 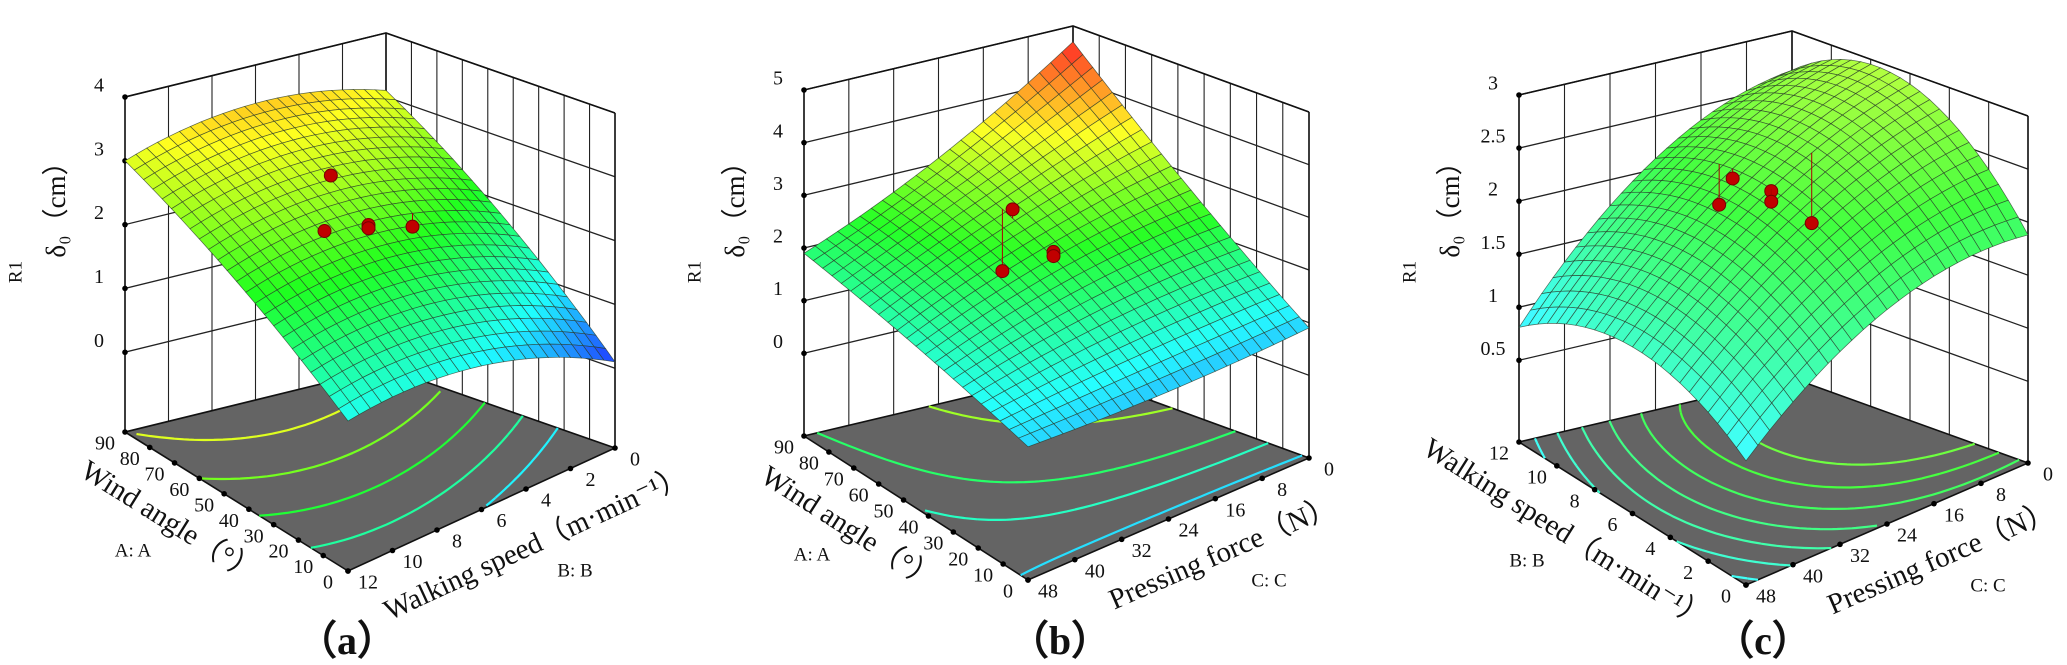 What do you see at coordinates (1493, 243) in the screenshot?
I see `z-tick-label: 1.5` at bounding box center [1493, 243].